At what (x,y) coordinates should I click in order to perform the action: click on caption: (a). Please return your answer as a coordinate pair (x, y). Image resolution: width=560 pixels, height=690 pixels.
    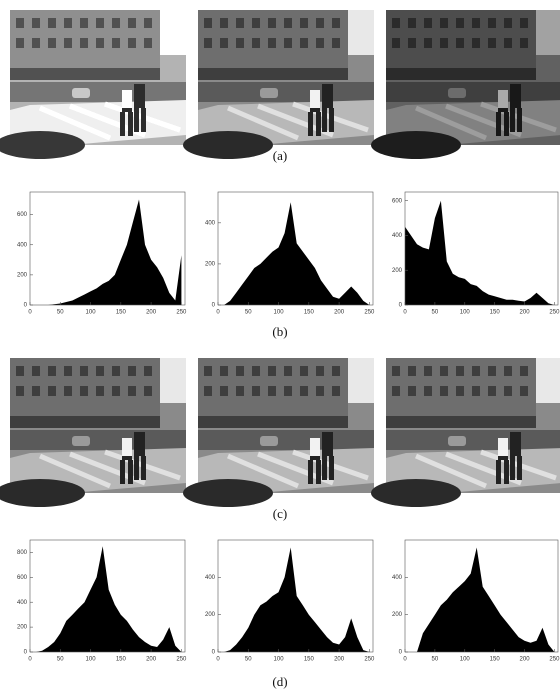
    Looking at the image, I should click on (280, 155).